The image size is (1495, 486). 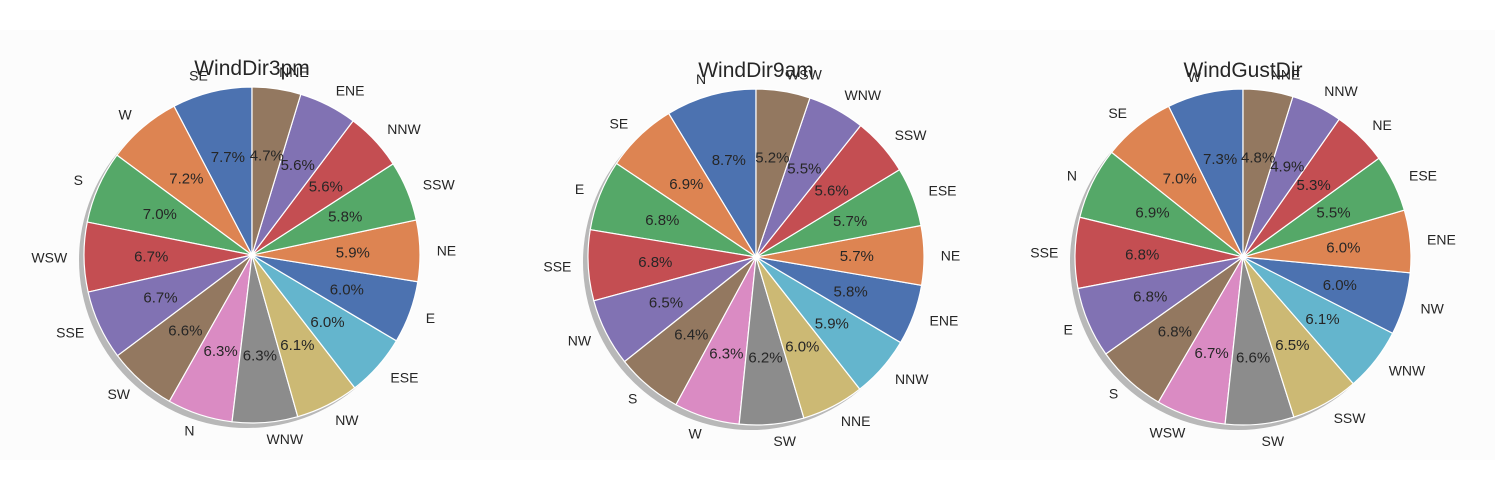 I want to click on slice-percentage-label: 7.0%, so click(x=160, y=214).